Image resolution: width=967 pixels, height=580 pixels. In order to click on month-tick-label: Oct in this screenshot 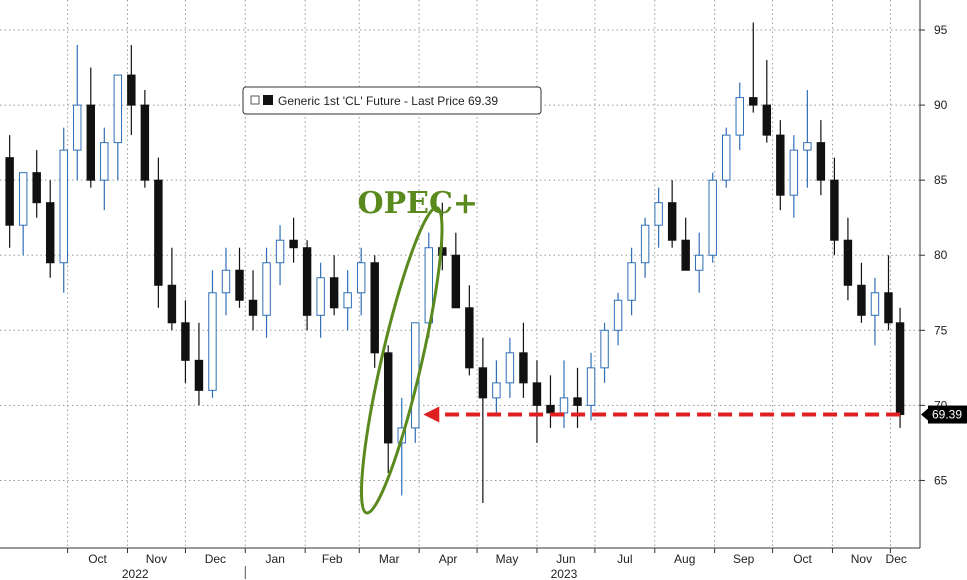, I will do `click(802, 559)`.